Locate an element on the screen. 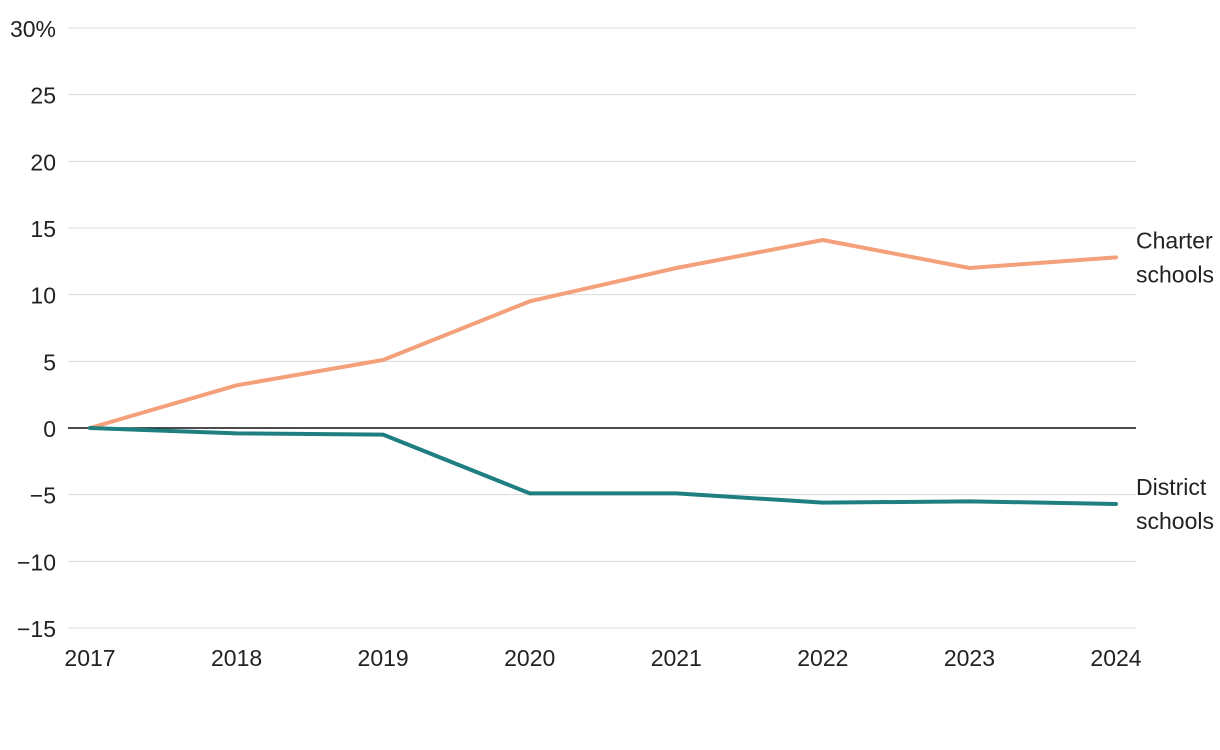 The image size is (1220, 750). x-tick-label: 2023 is located at coordinates (969, 658).